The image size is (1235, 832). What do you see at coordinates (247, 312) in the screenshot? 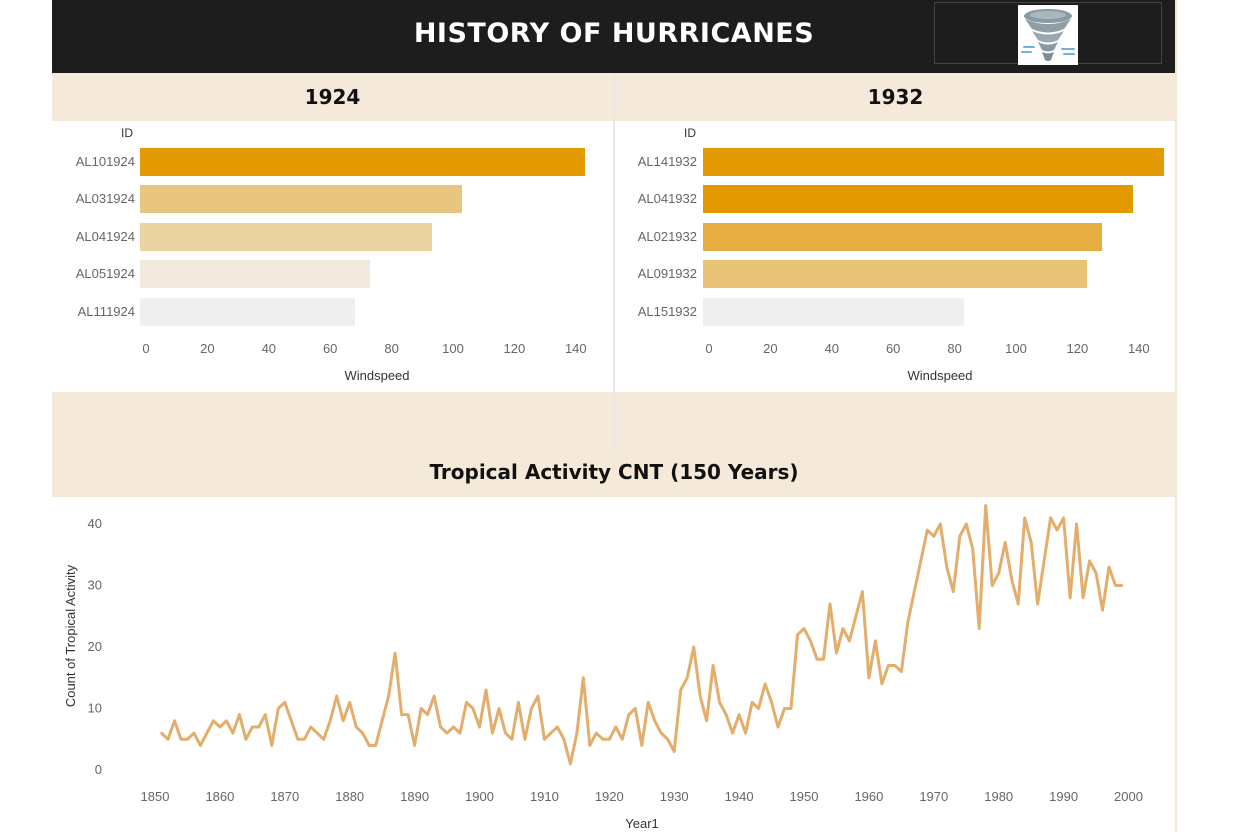
I see `bar-AL111924` at bounding box center [247, 312].